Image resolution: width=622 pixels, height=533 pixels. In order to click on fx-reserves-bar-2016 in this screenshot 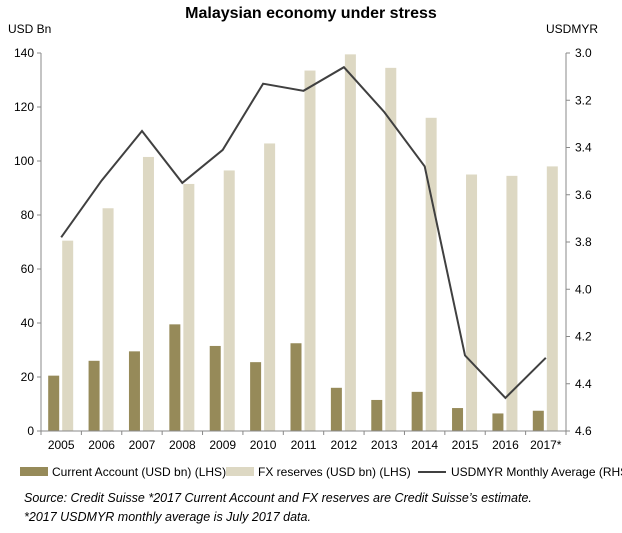, I will do `click(512, 303)`.